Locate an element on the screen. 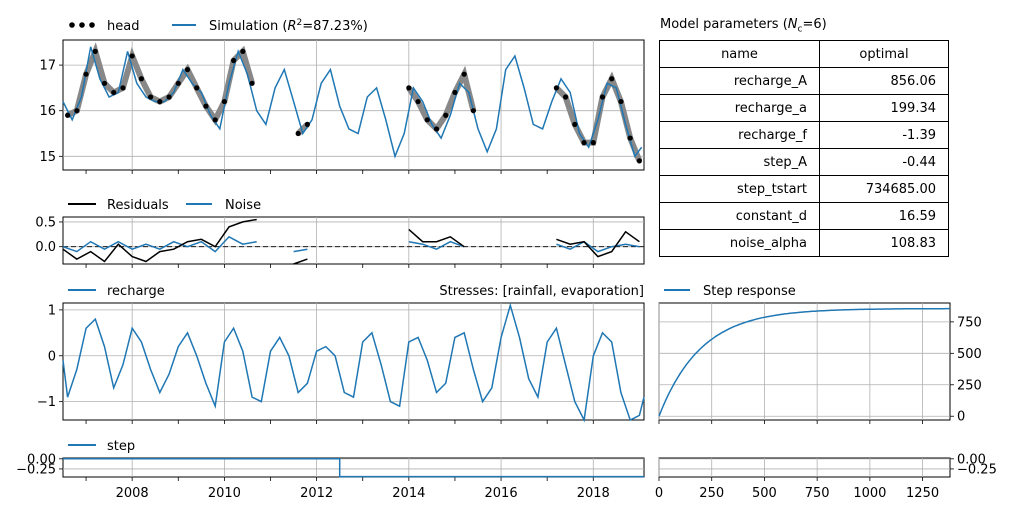 The image size is (1011, 511). params-row: recharge_A 856.06 is located at coordinates (804, 81).